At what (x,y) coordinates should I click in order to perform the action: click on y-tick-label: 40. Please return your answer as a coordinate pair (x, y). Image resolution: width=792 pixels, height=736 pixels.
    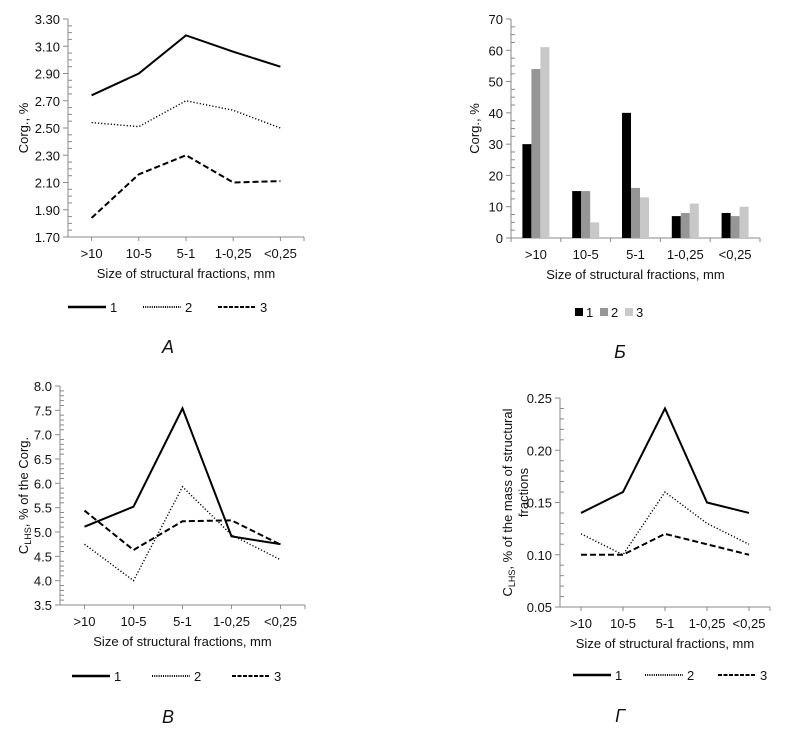
    Looking at the image, I should click on (496, 113).